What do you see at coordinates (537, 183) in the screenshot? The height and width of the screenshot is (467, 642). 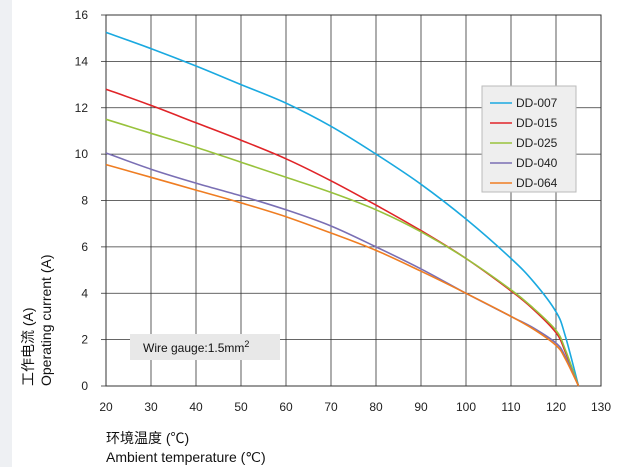 I see `legend-label: DD-064` at bounding box center [537, 183].